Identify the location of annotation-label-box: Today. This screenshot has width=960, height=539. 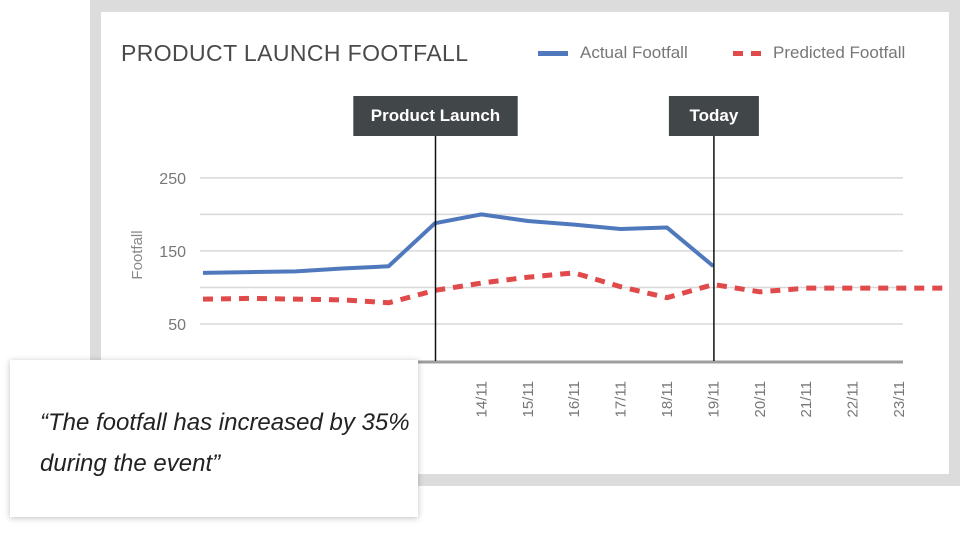
(713, 116).